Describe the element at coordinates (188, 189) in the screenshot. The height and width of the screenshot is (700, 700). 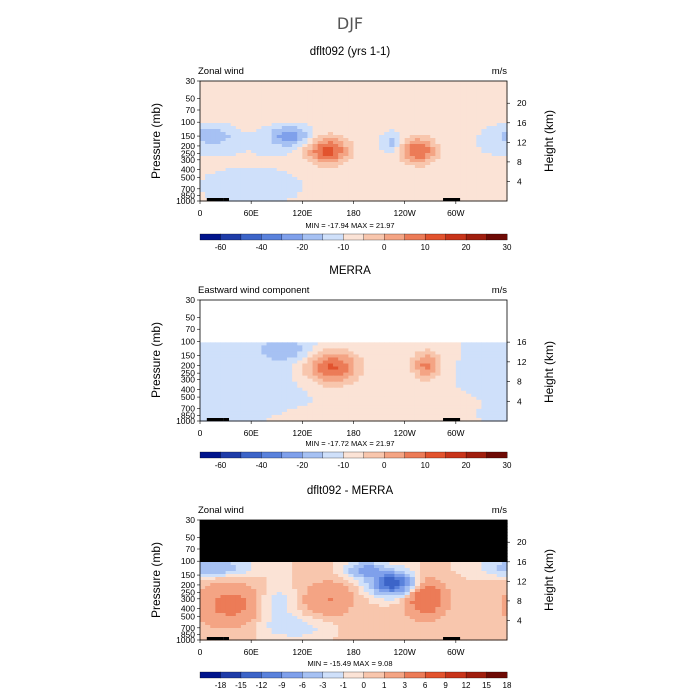
I see `pressure-tick-label: 700` at that location.